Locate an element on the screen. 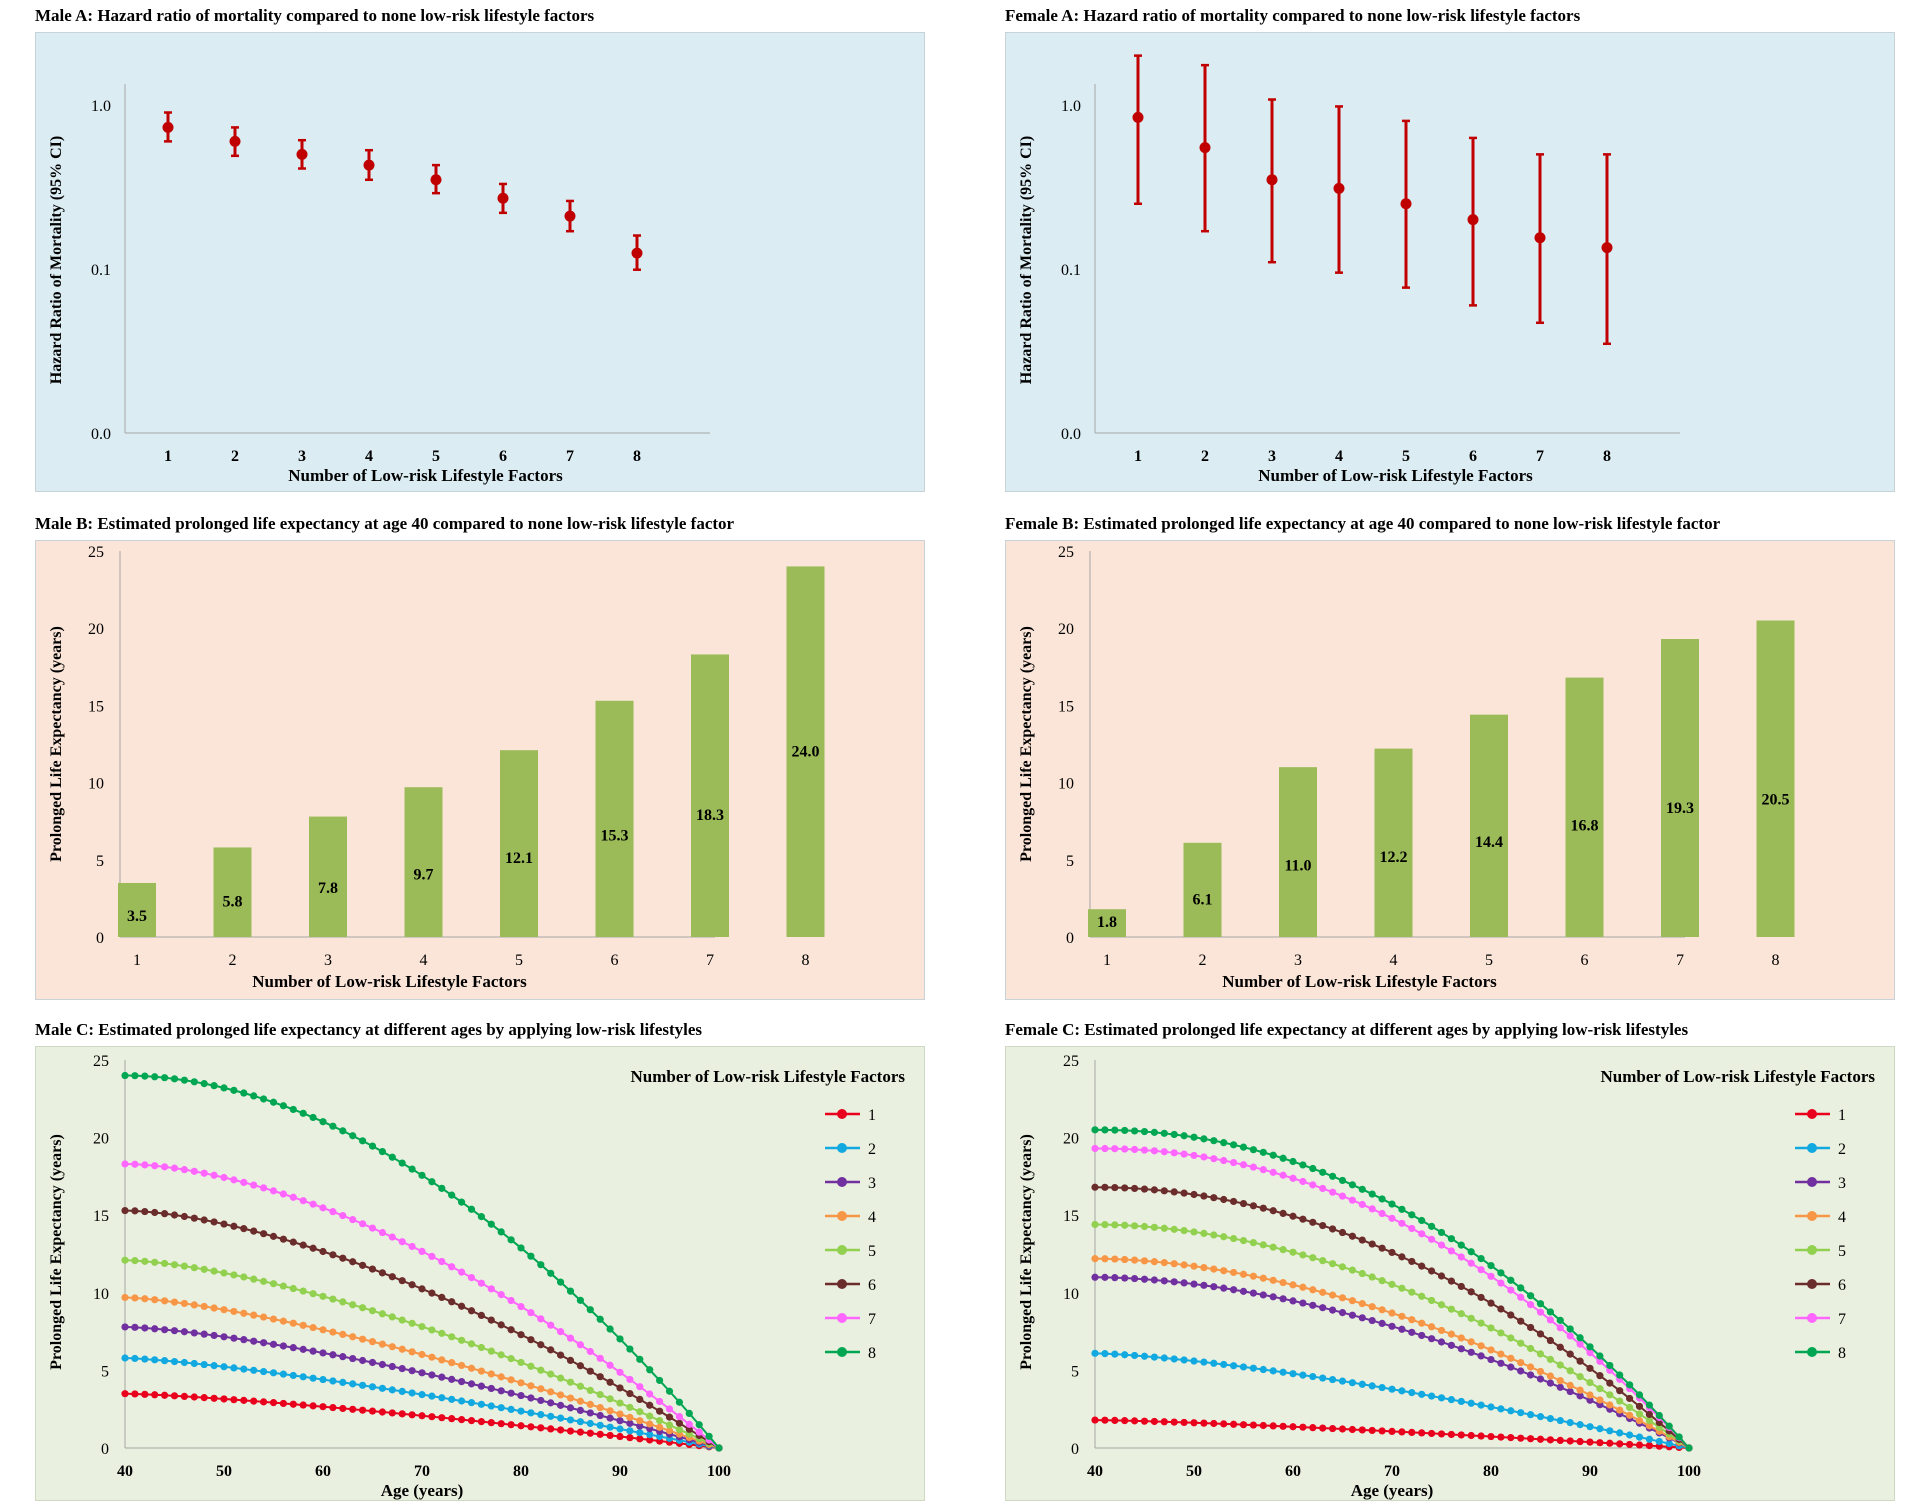 The height and width of the screenshot is (1510, 1920). x-tick-label: 3 is located at coordinates (302, 456).